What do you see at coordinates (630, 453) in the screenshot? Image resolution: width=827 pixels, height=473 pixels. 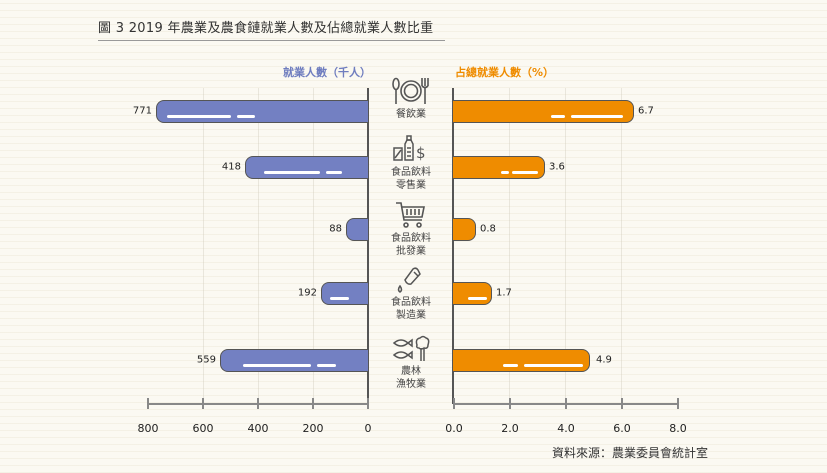 I see `data-source: 資料來源：農業委員會統計室` at bounding box center [630, 453].